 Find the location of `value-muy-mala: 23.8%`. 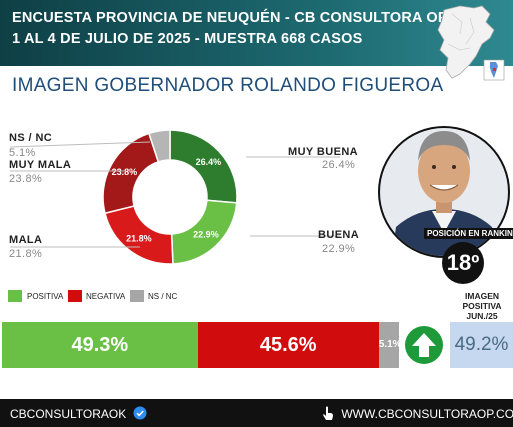

value-muy-mala: 23.8% is located at coordinates (26, 179).